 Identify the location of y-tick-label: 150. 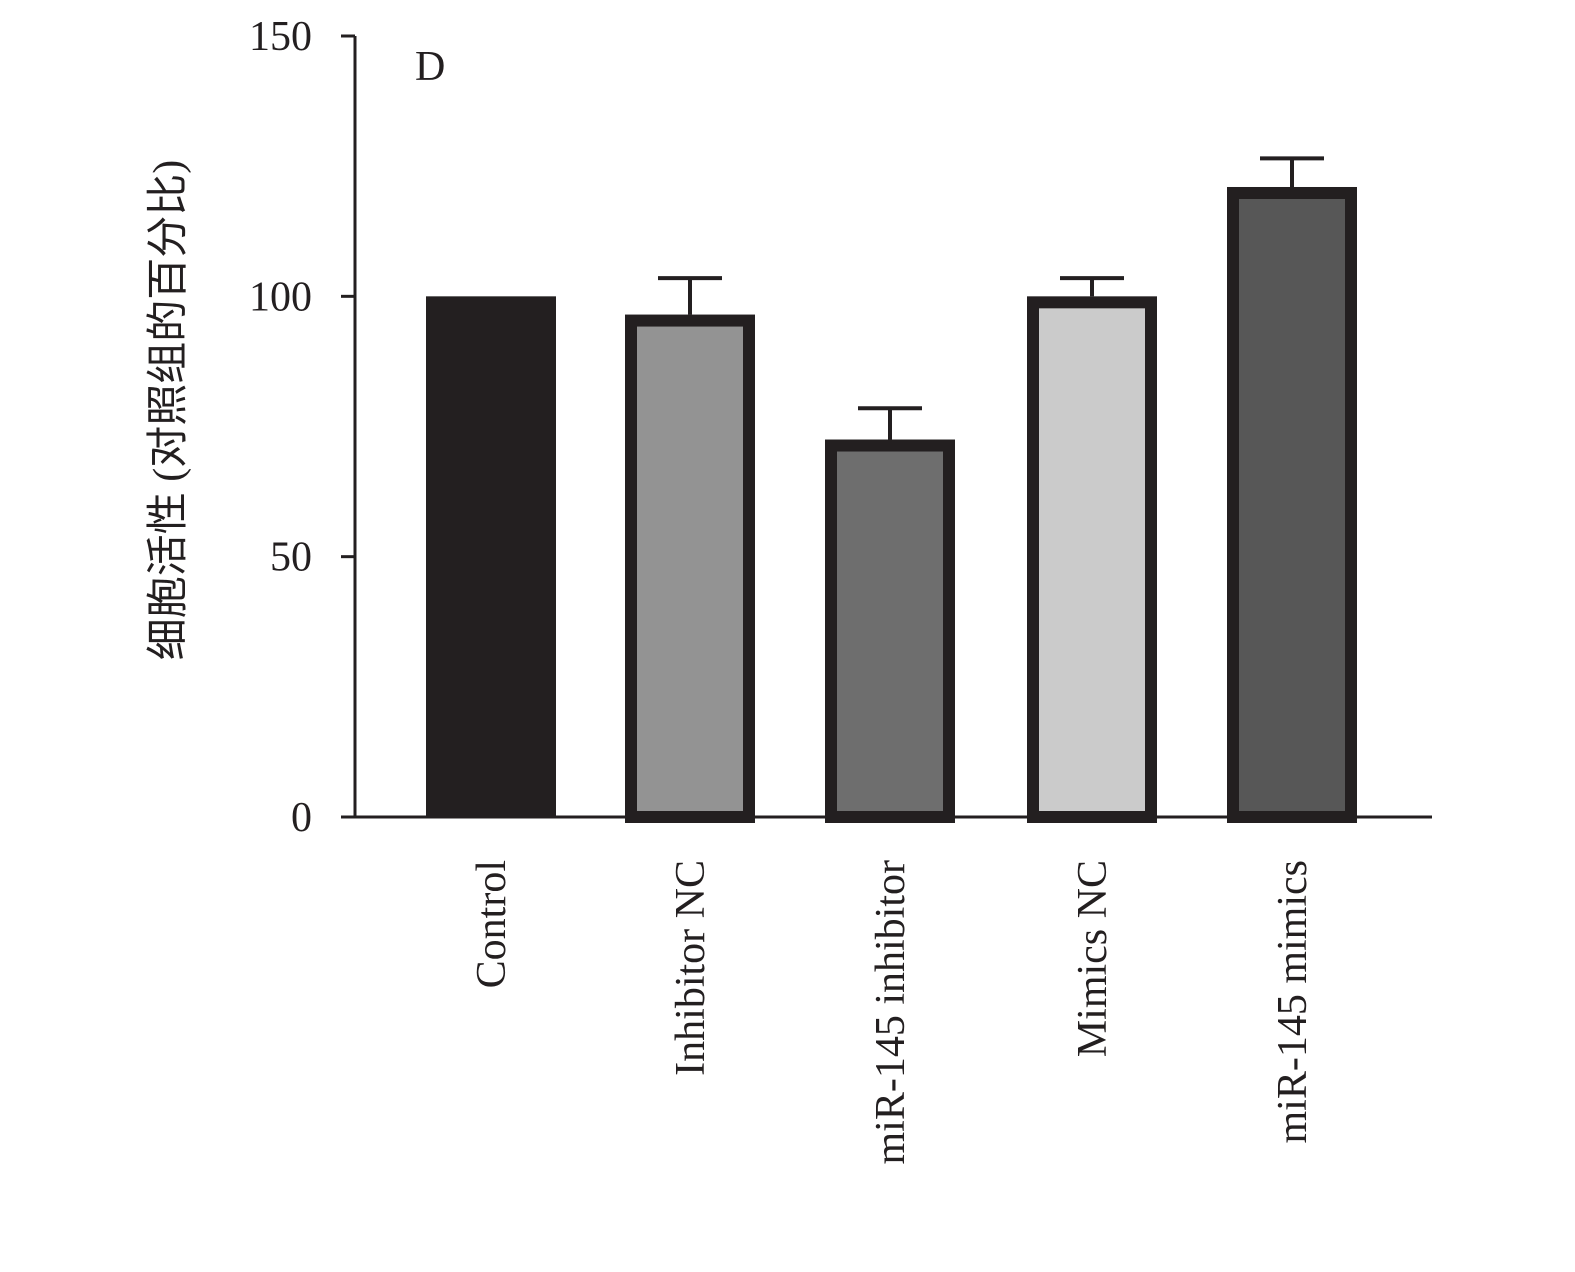
(280, 37).